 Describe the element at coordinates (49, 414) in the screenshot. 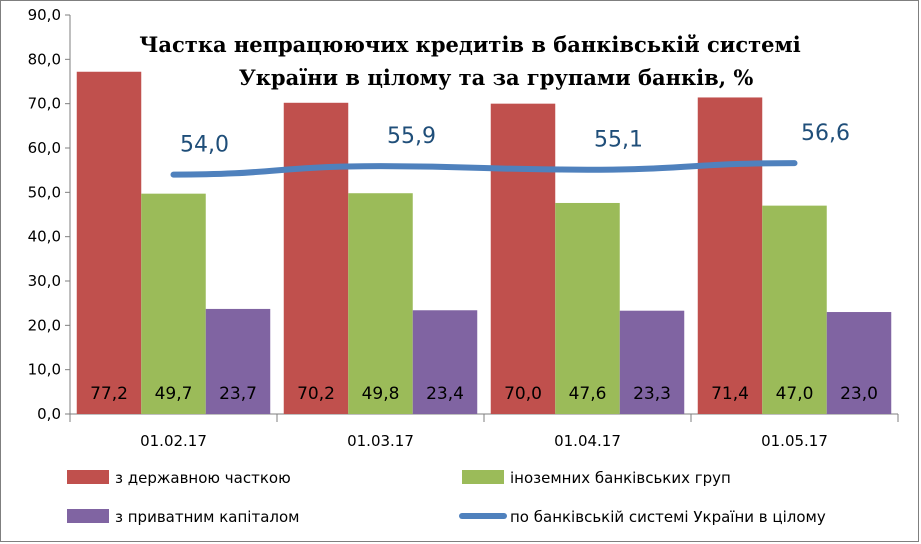

I see `y-tick-label: 0,0` at that location.